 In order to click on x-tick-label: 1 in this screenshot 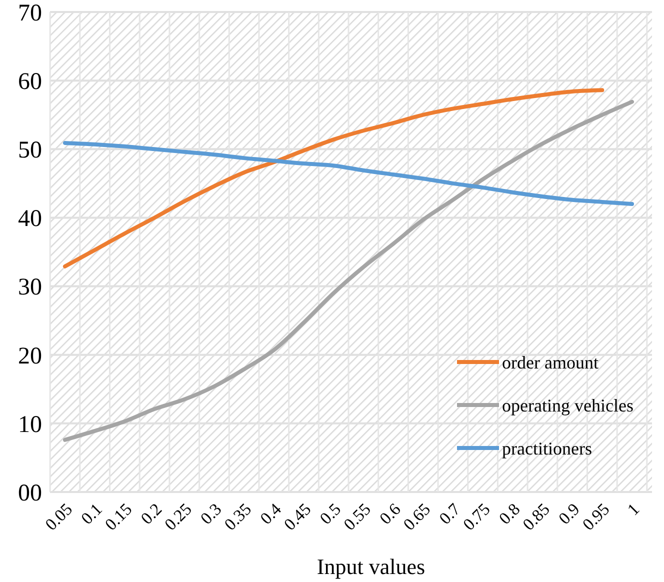, I will do `click(634, 510)`.